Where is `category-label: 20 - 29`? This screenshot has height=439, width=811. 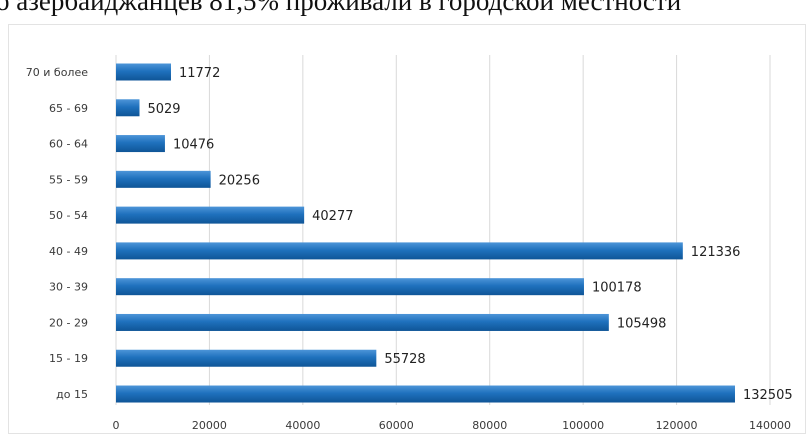
category-label: 20 - 29 is located at coordinates (68, 322).